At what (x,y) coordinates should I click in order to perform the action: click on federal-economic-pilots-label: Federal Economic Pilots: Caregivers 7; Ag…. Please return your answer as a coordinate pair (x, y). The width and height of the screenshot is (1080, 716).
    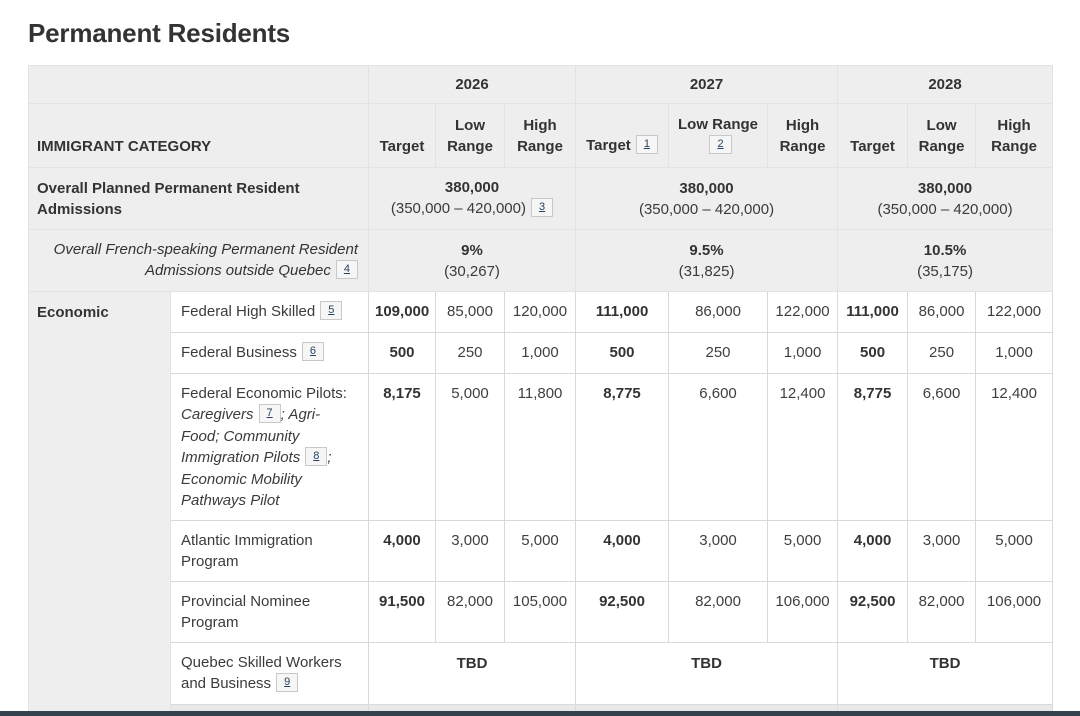
    Looking at the image, I should click on (269, 447).